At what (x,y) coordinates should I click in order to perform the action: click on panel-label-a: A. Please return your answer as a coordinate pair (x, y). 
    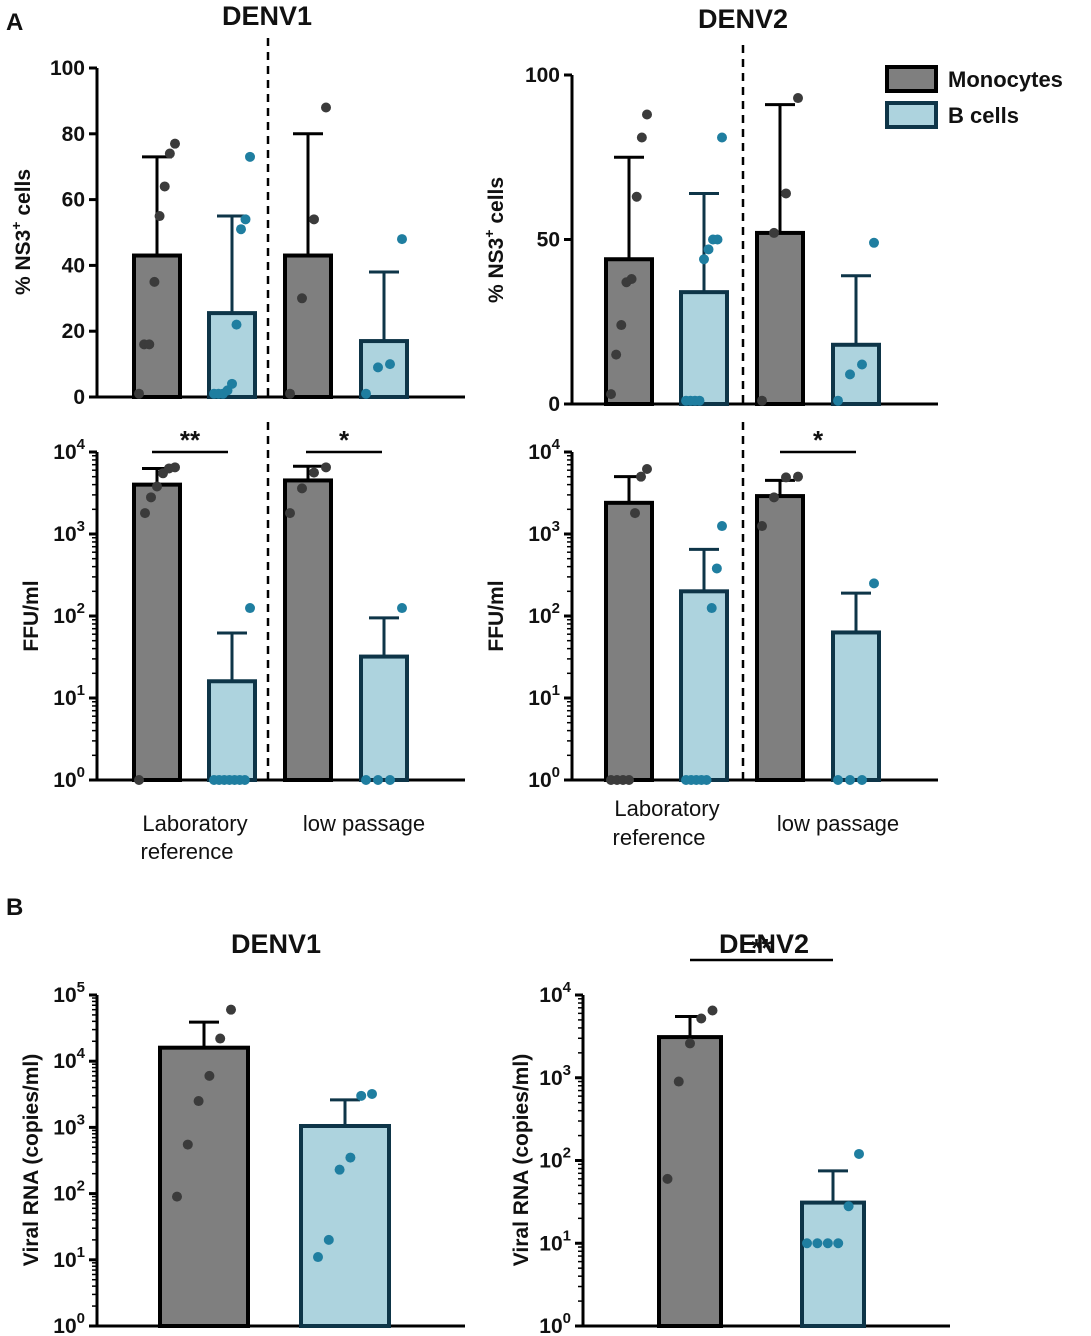
    Looking at the image, I should click on (14, 22).